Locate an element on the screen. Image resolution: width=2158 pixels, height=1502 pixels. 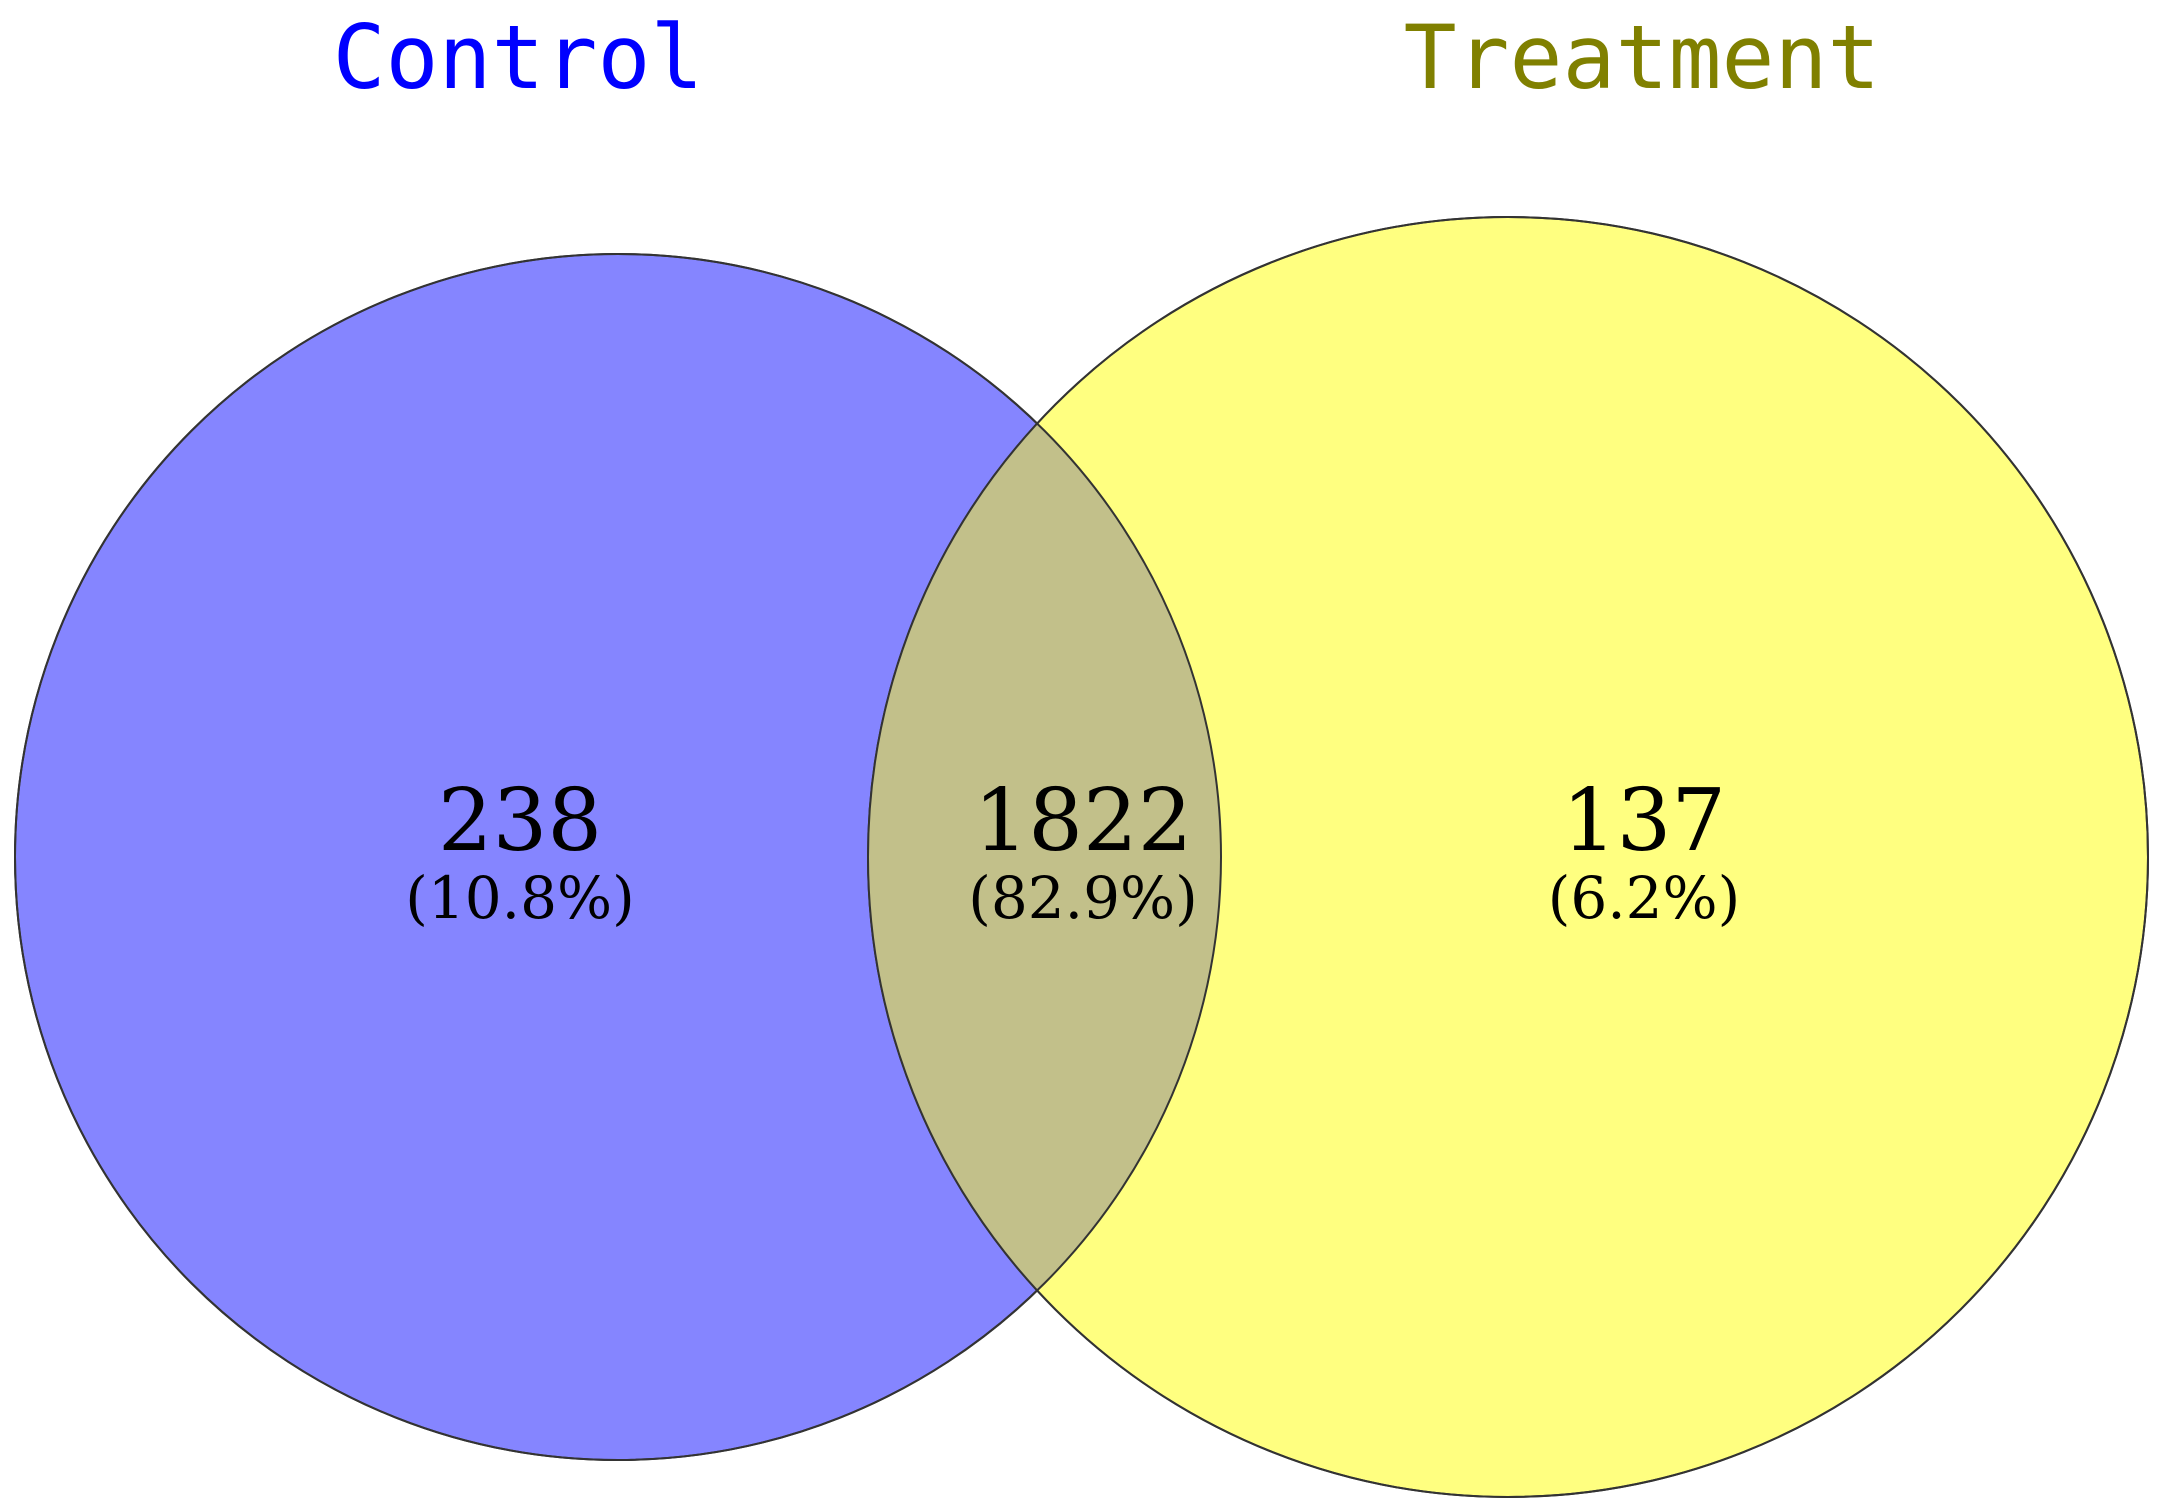
region-overlap-count: 1822 is located at coordinates (1083, 821).